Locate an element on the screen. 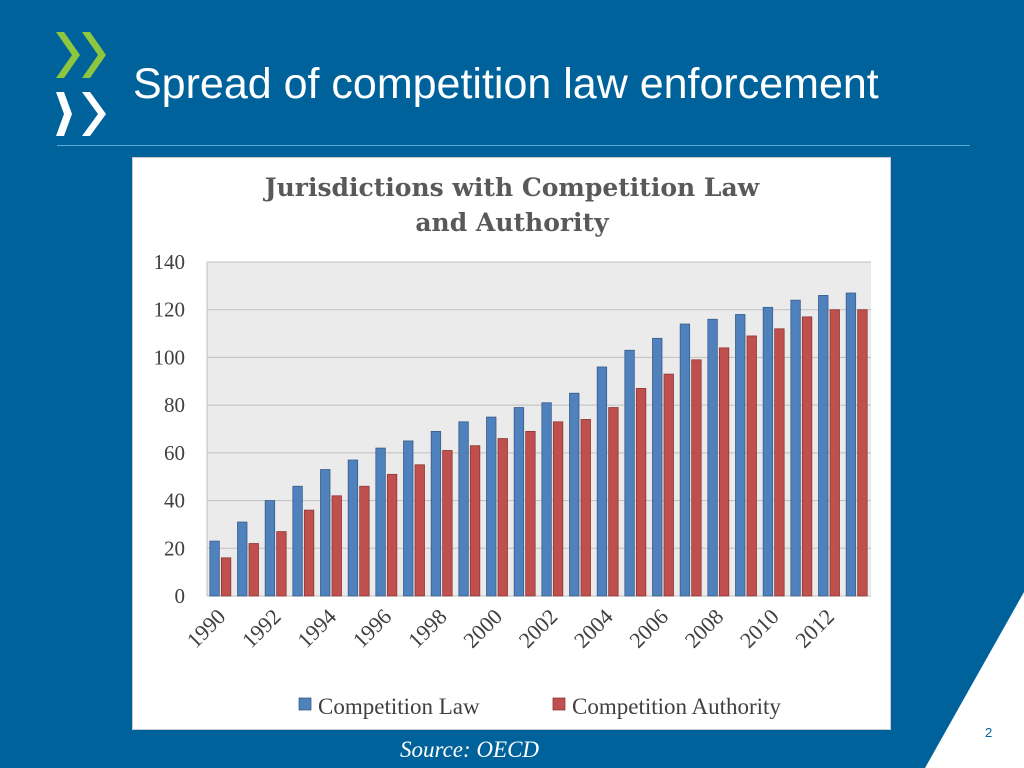 The image size is (1024, 768). legend-swatch-competition-law is located at coordinates (305, 704).